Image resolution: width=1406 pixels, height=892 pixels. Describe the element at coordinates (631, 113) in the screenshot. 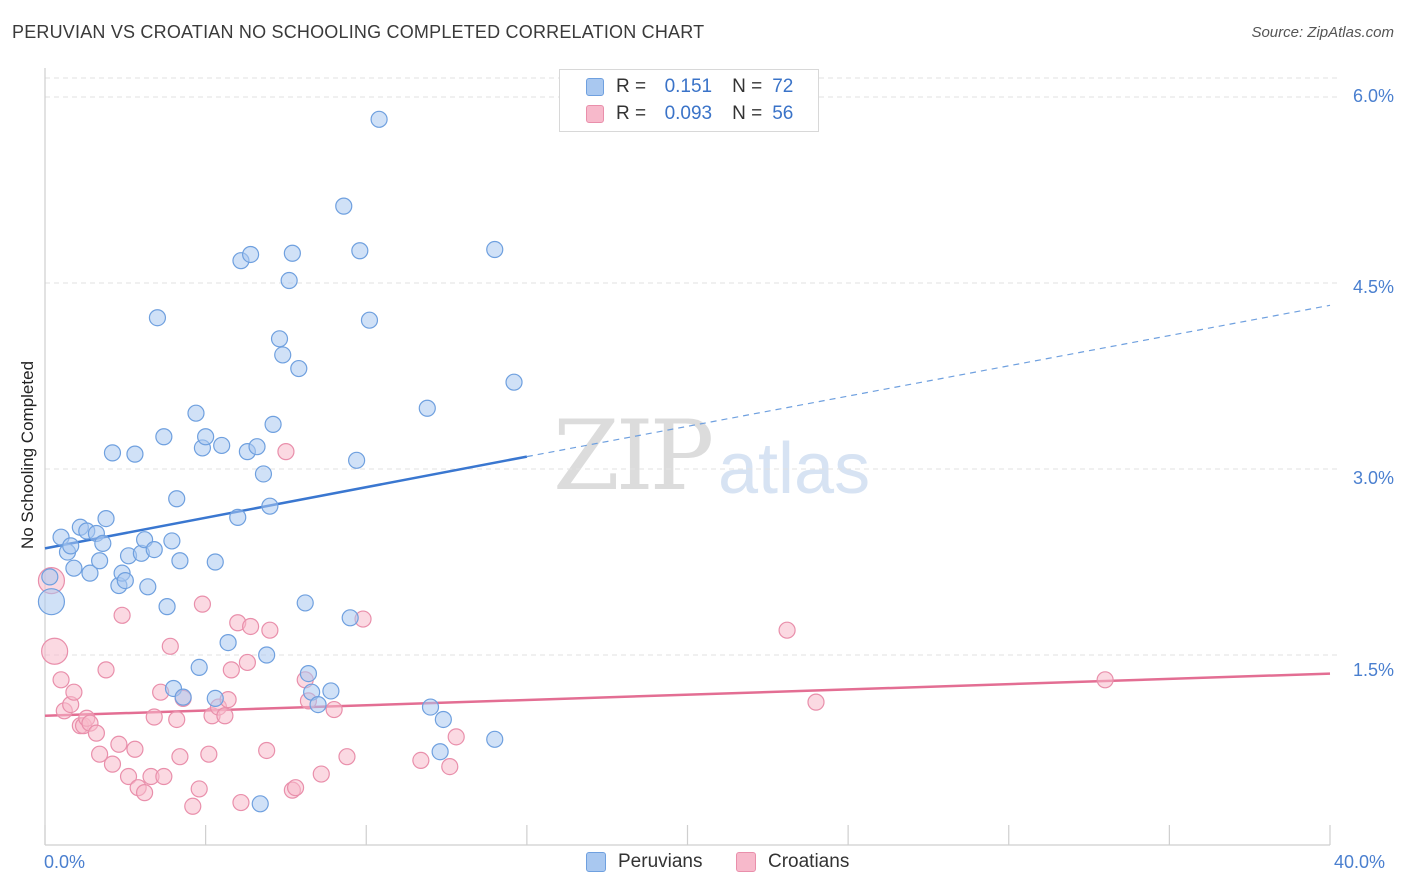

I see `legend-r-label: R =` at that location.